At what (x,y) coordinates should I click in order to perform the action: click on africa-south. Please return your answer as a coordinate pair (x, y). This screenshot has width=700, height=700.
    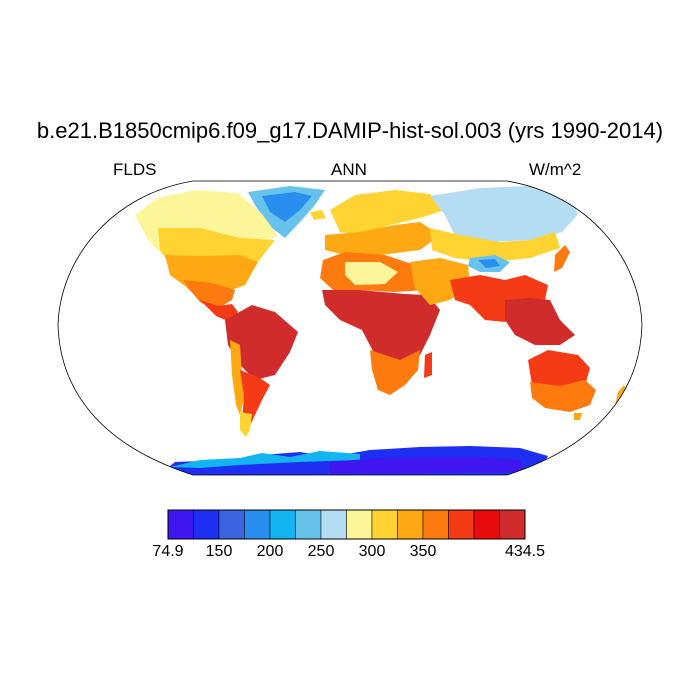
    Looking at the image, I should click on (395, 372).